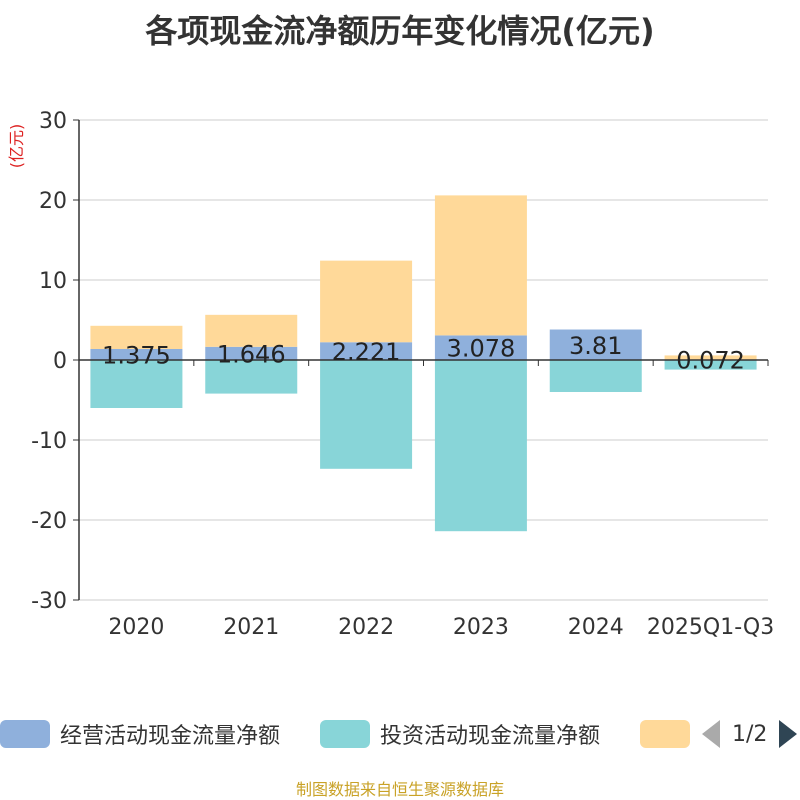  What do you see at coordinates (399, 789) in the screenshot?
I see `data-source-footer: 制图数据来自恒生聚源数据库` at bounding box center [399, 789].